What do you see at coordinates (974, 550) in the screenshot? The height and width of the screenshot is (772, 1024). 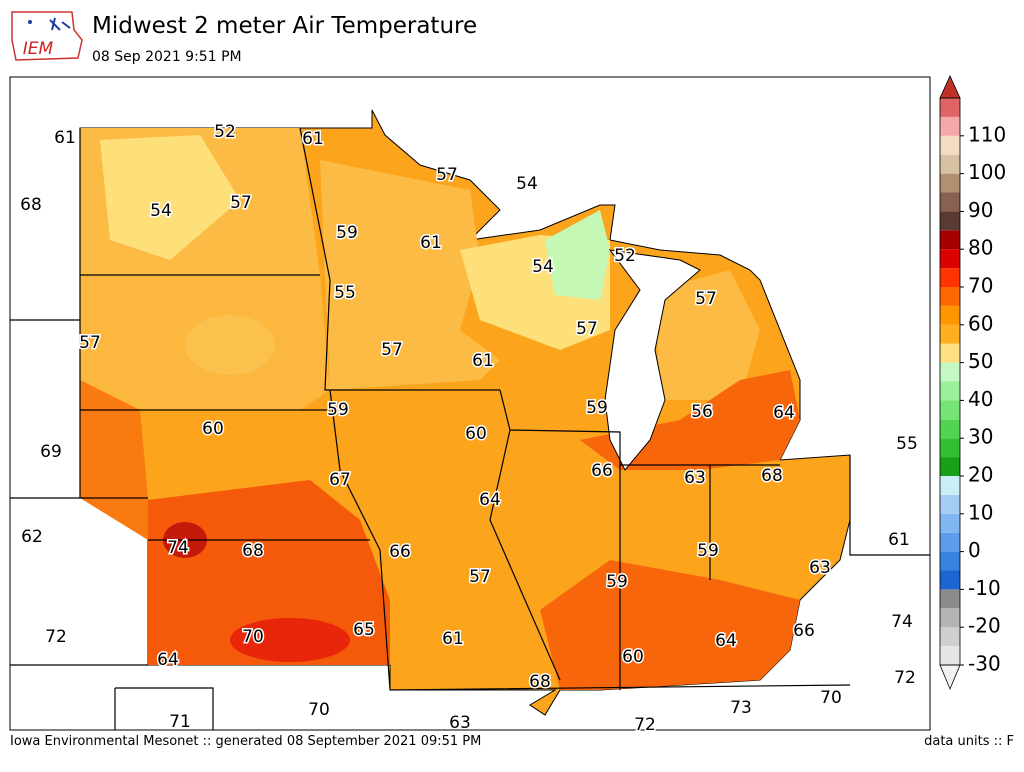 I see `colorbar-tick-label: 0` at bounding box center [974, 550].